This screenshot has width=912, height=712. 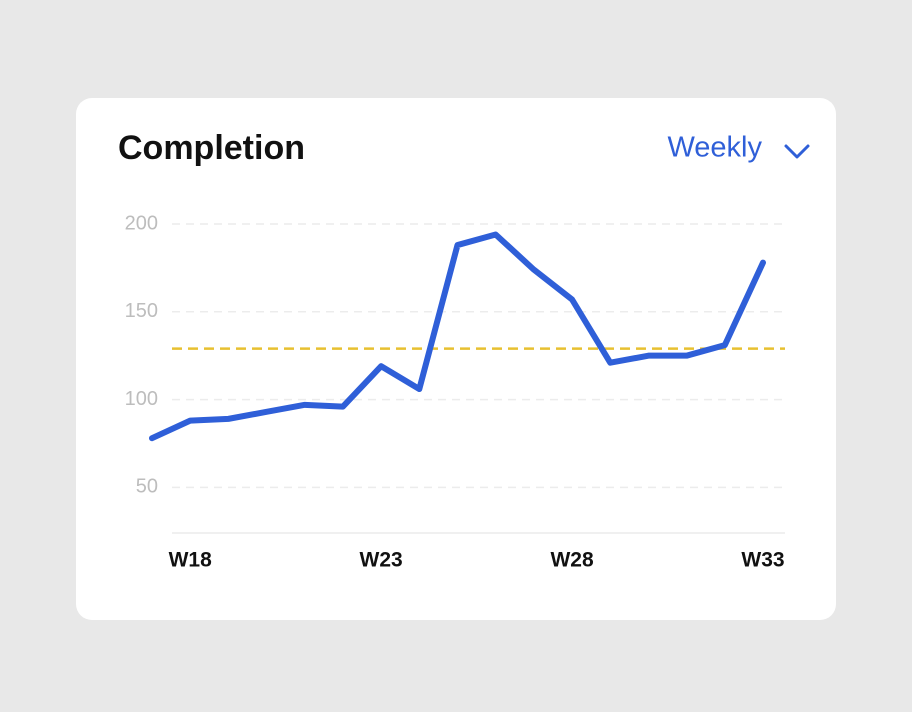 What do you see at coordinates (762, 560) in the screenshot?
I see `x-tick-label: W33` at bounding box center [762, 560].